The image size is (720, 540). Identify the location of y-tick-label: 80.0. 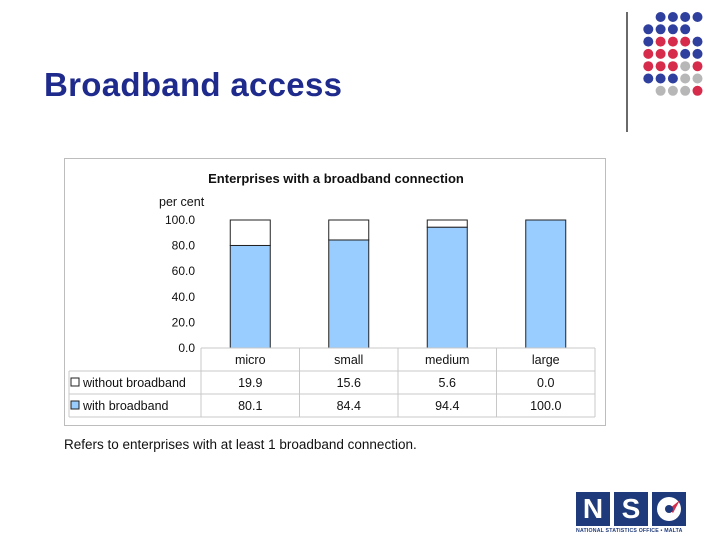
(184, 246).